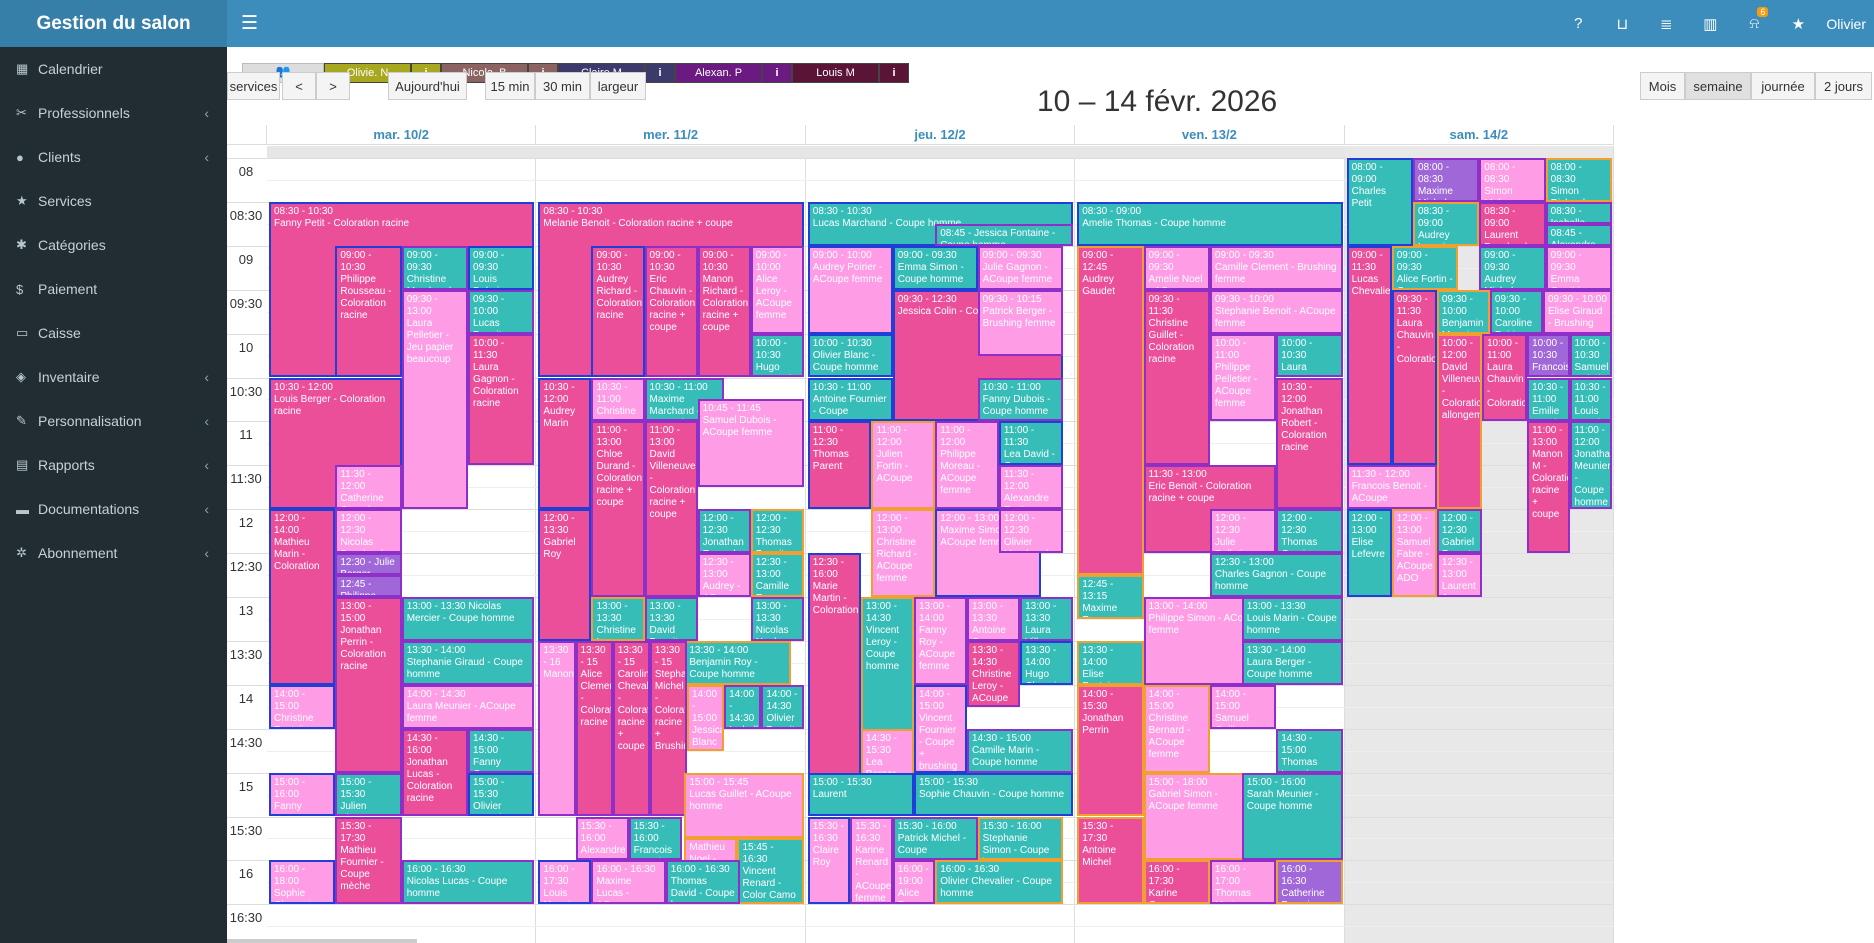  What do you see at coordinates (253, 86) in the screenshot?
I see `services-button: services` at bounding box center [253, 86].